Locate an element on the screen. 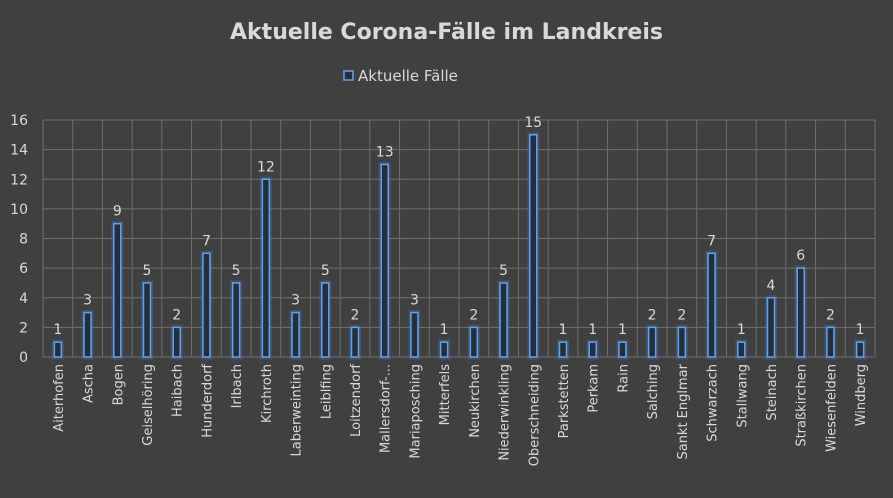 Image resolution: width=893 pixels, height=498 pixels. category-label: Bogen is located at coordinates (118, 384).